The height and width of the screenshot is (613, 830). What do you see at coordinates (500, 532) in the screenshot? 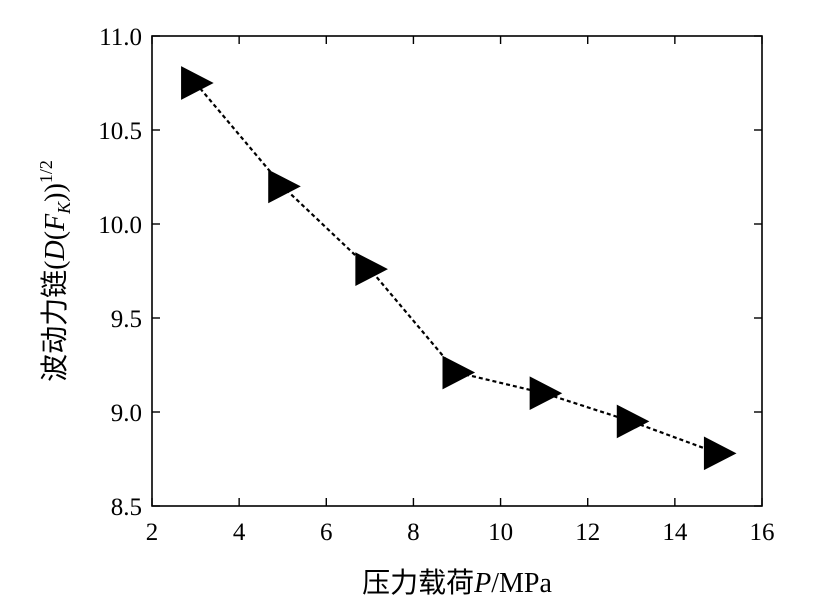
I see `x-tick-label: 10` at bounding box center [500, 532].